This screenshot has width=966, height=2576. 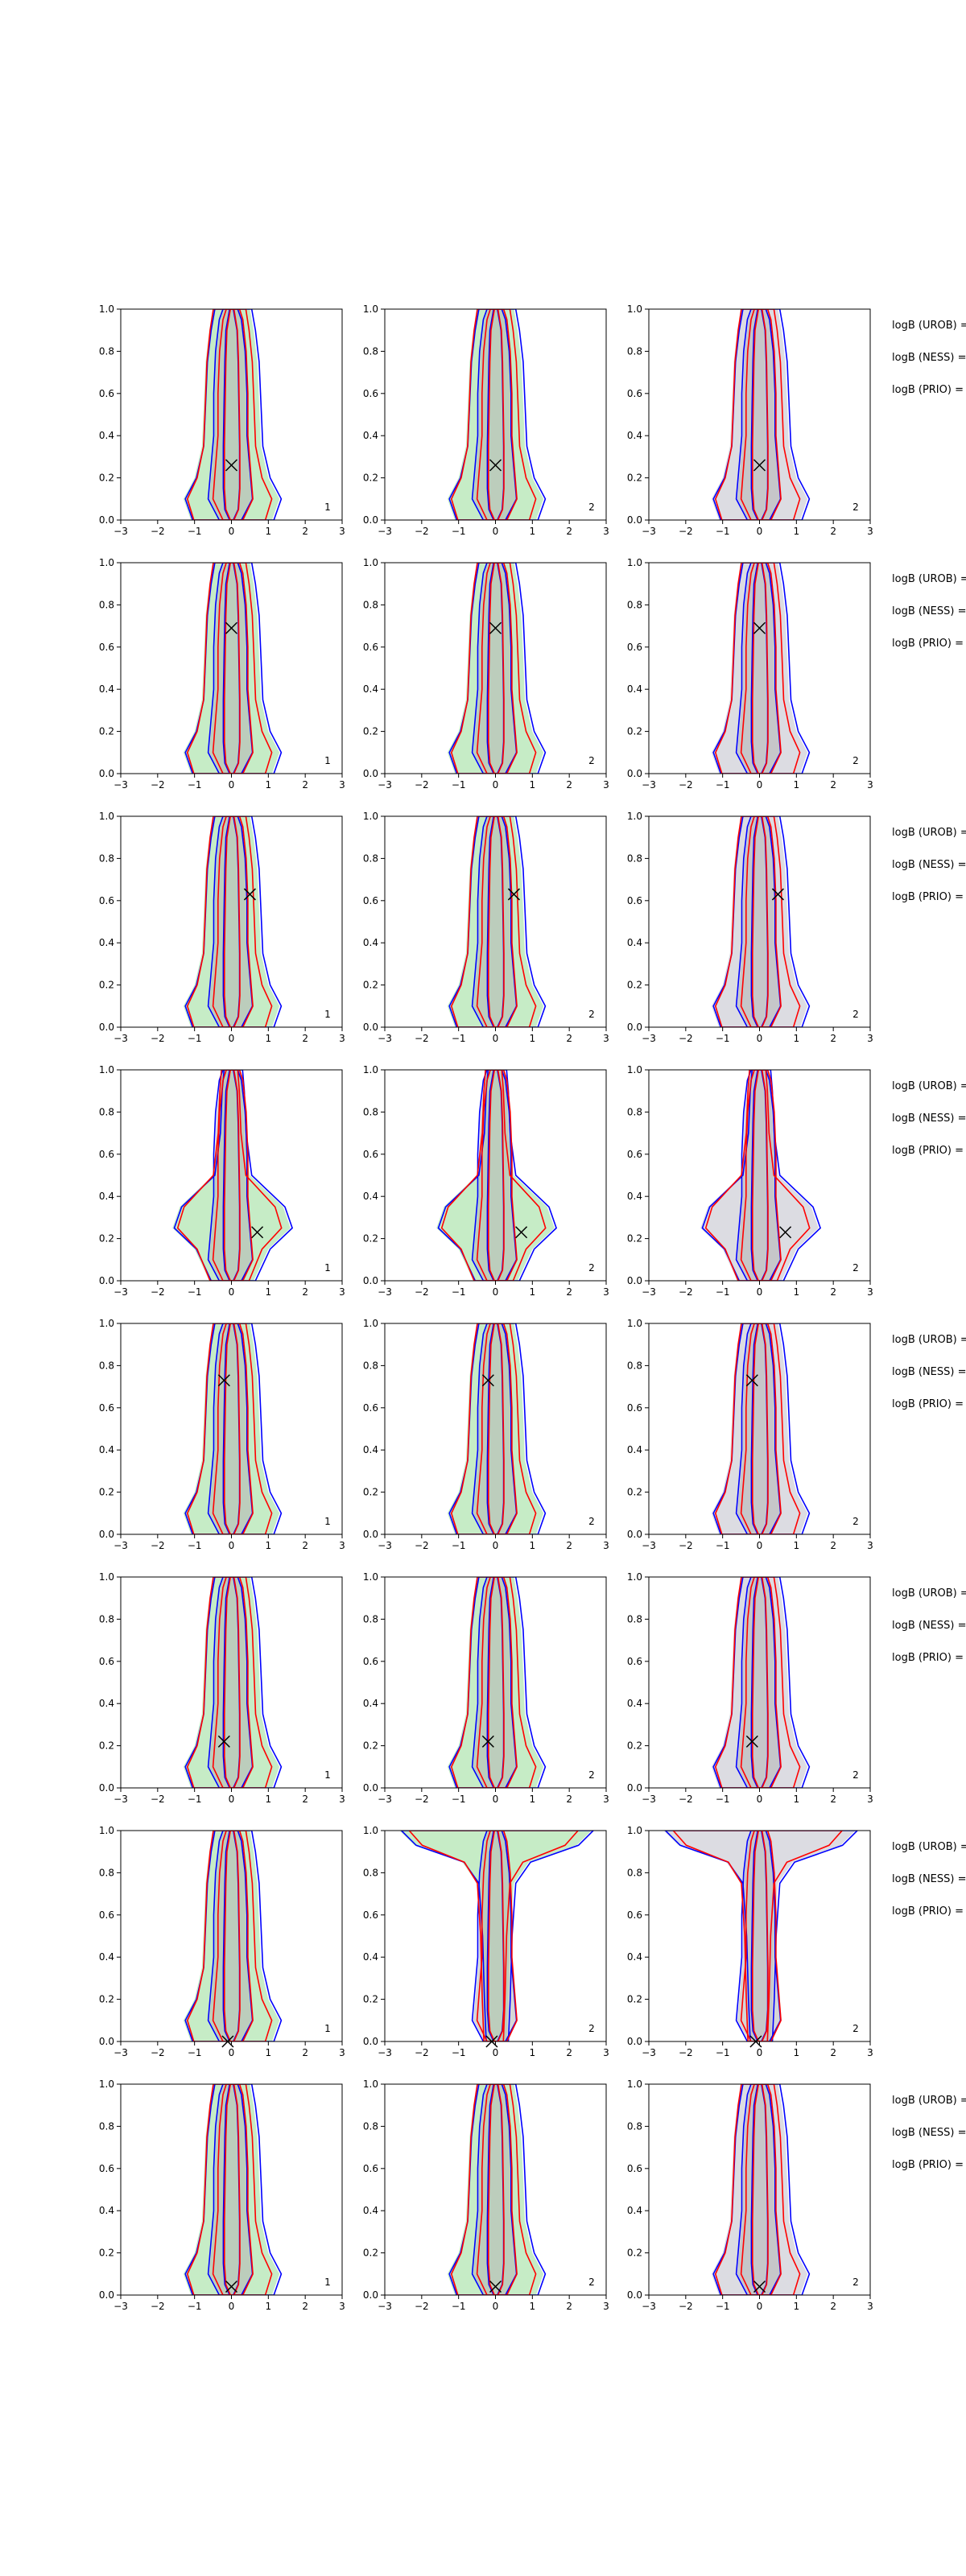 I want to click on panel-r7-c2: −3 −2 −1 0 1 2 3 0.0 0.2 0.4 0.6 0.8 1.0 2, so click(x=486, y=1941).